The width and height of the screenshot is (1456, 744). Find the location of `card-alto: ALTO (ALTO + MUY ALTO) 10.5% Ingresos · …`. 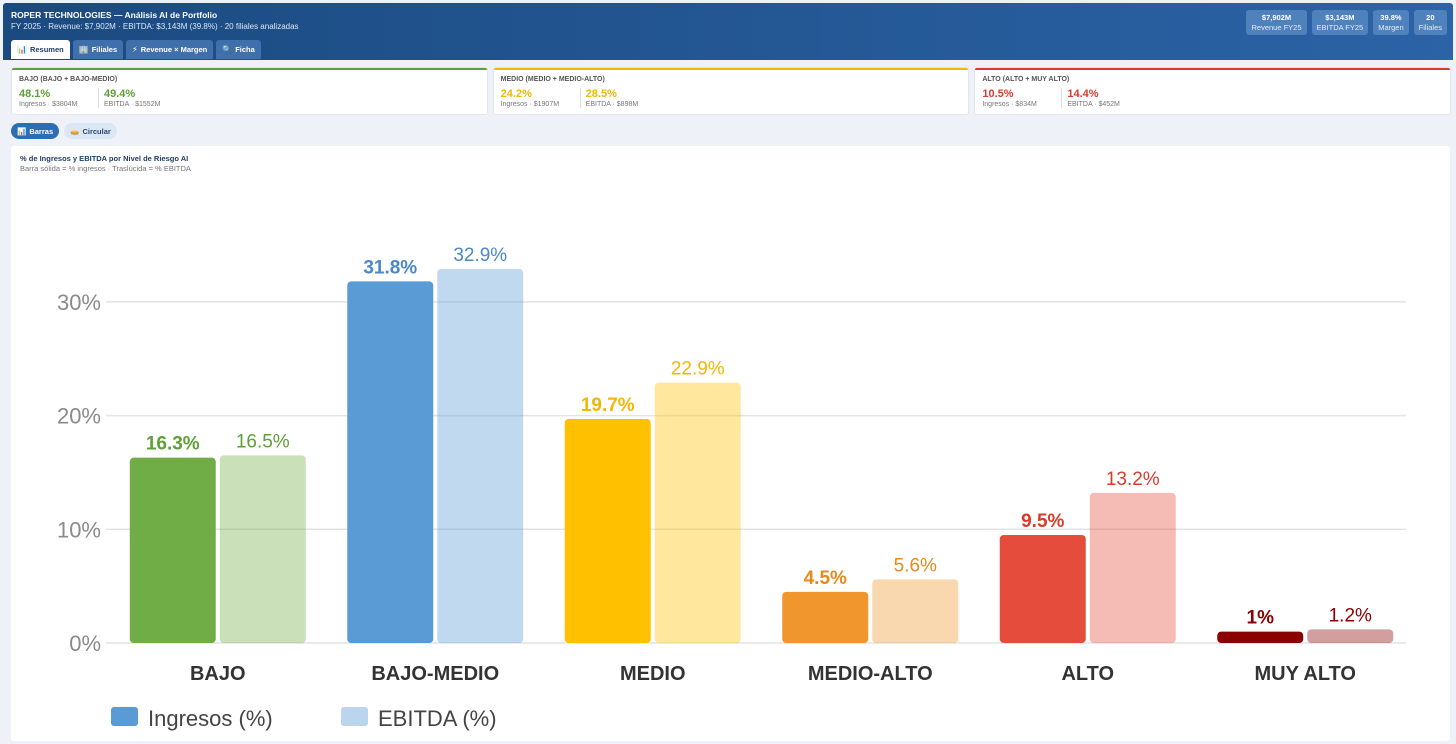

card-alto: ALTO (ALTO + MUY ALTO) 10.5% Ingresos · … is located at coordinates (1213, 91).